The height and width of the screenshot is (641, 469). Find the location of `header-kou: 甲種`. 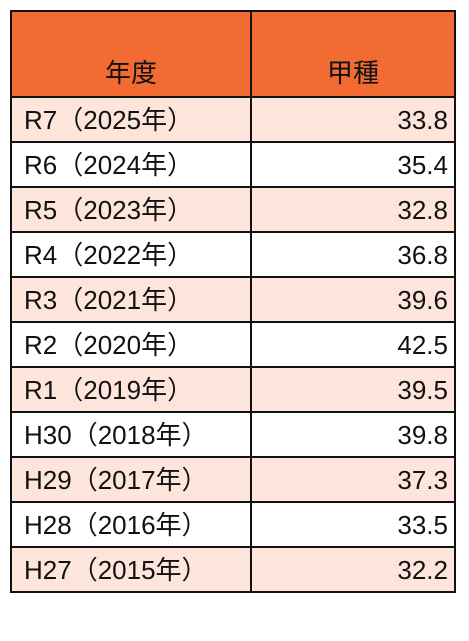

header-kou: 甲種 is located at coordinates (353, 54).